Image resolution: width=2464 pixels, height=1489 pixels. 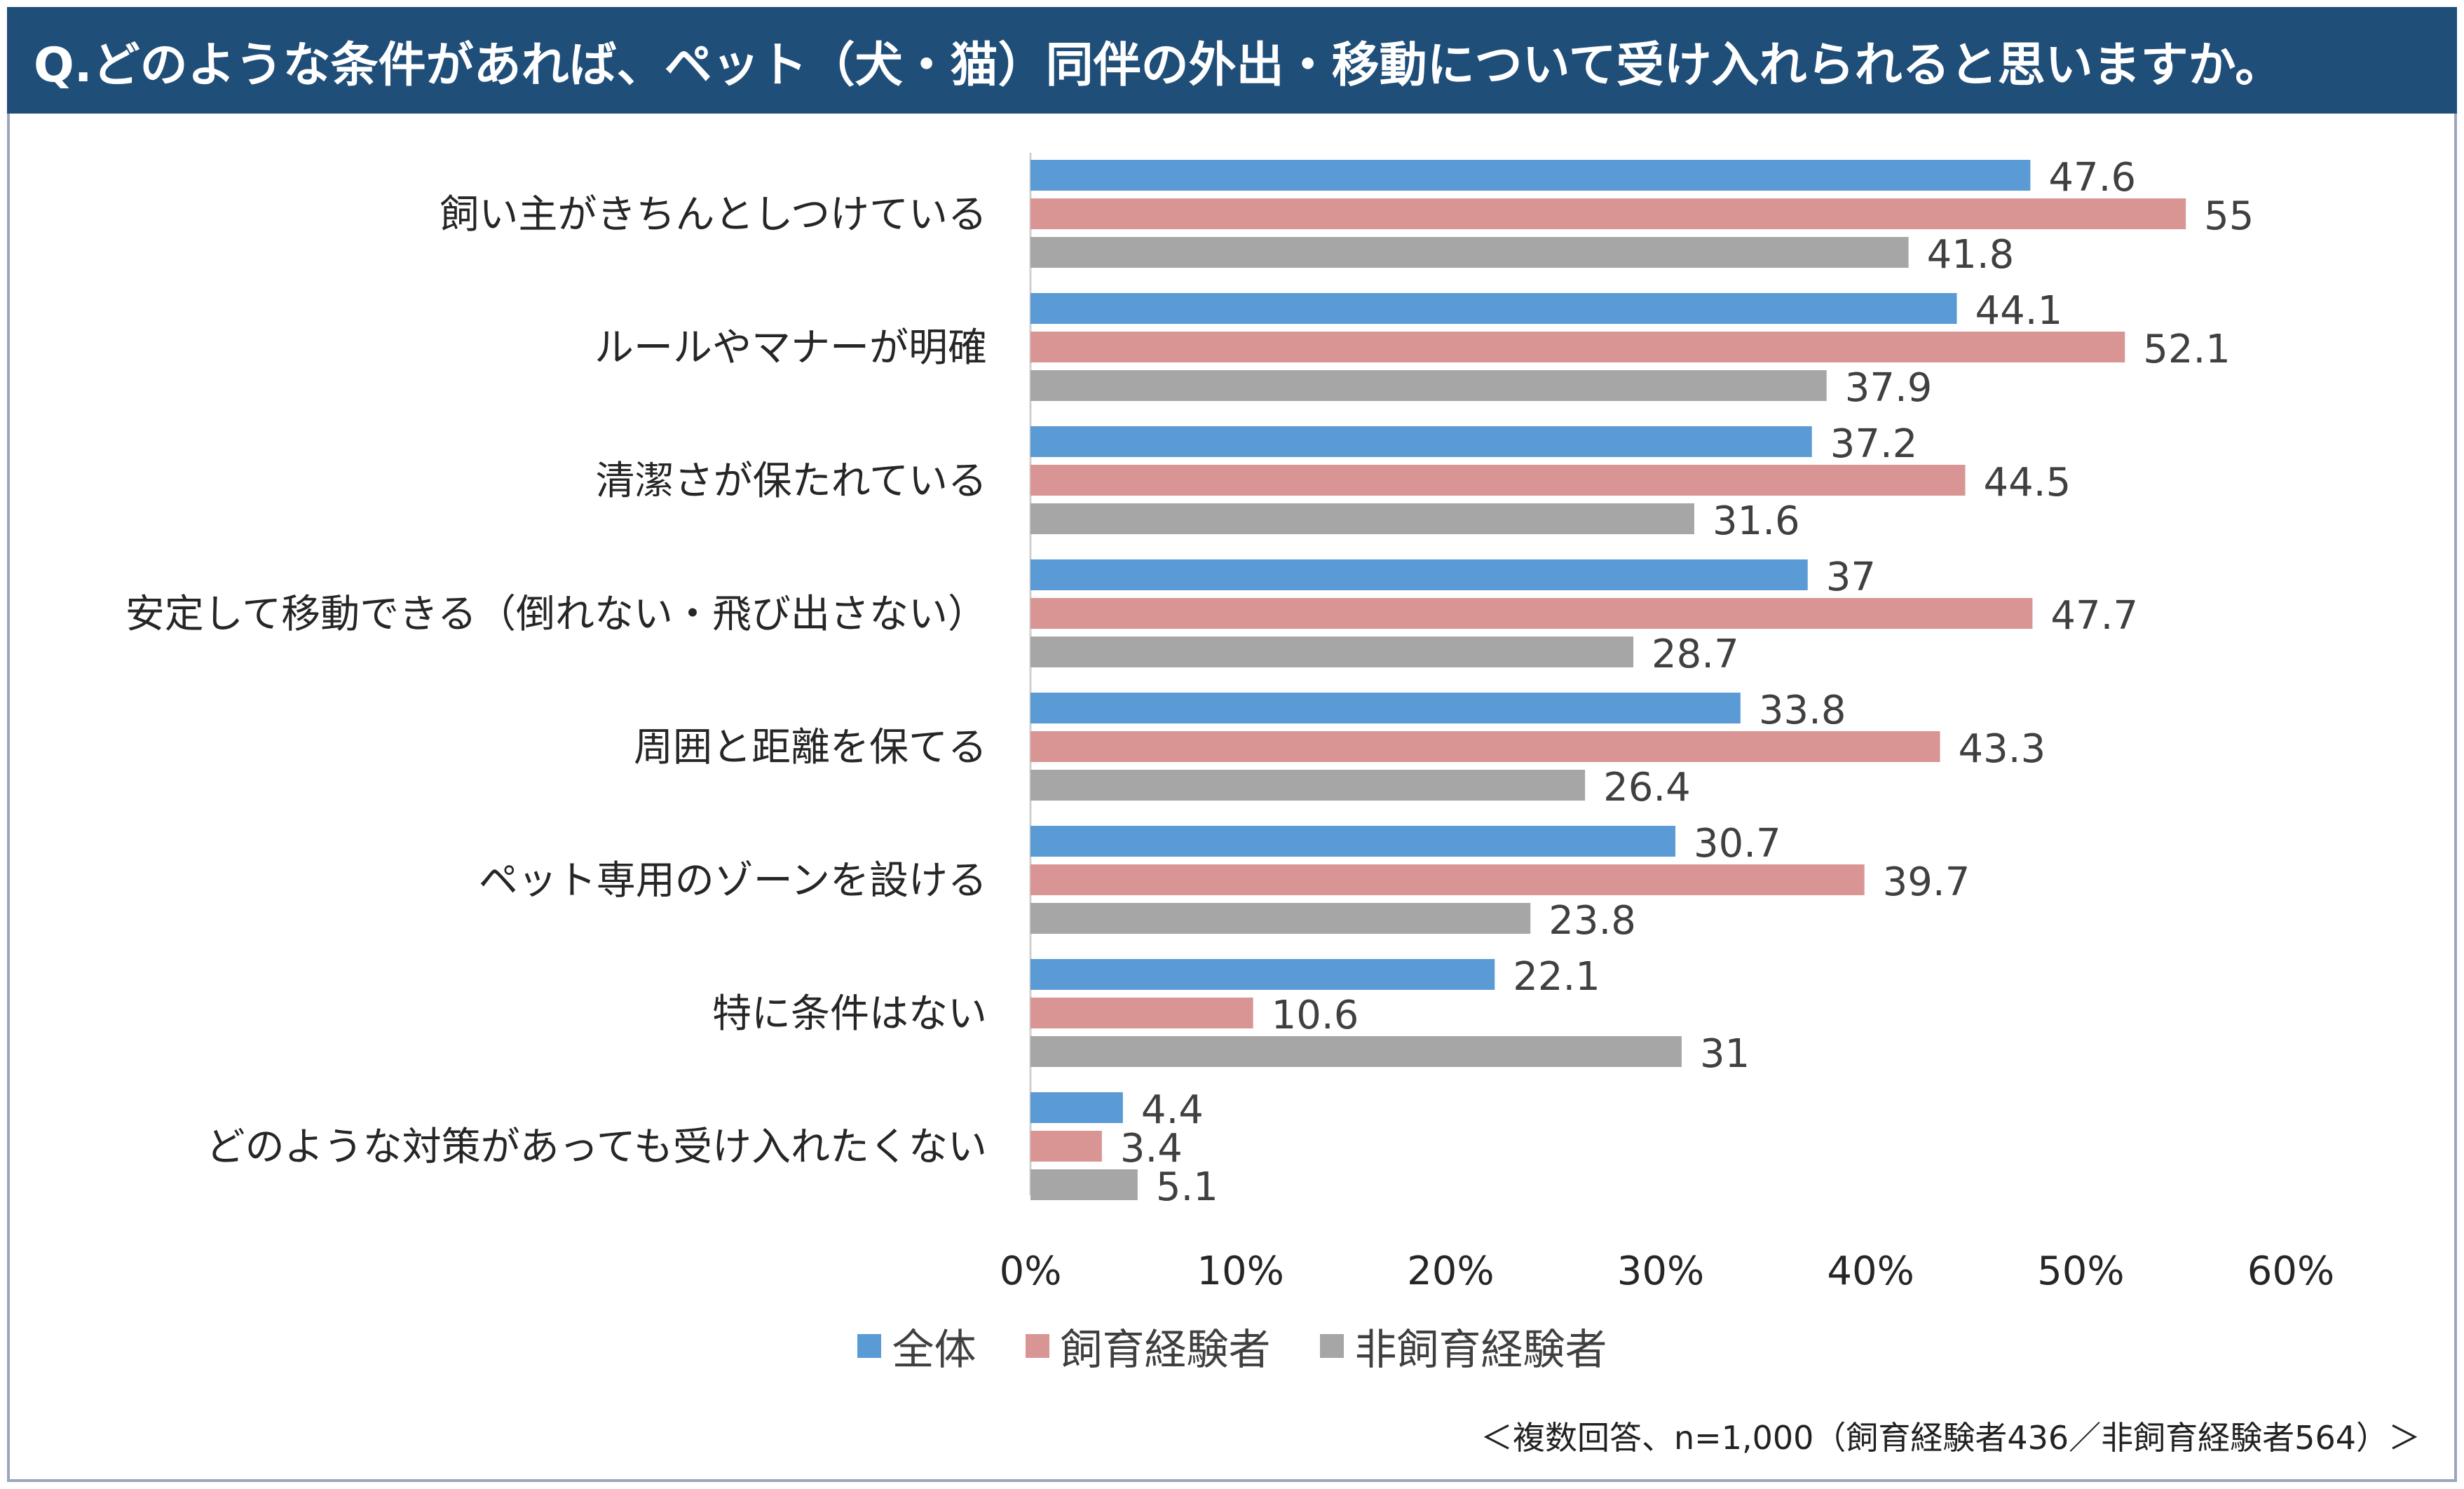 What do you see at coordinates (1927, 882) in the screenshot?
I see `data-label: 39.7` at bounding box center [1927, 882].